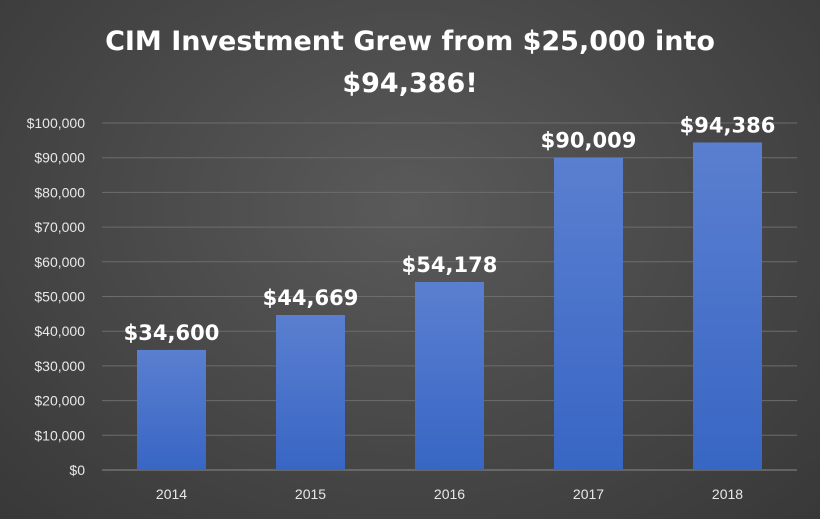 The width and height of the screenshot is (820, 519). Describe the element at coordinates (310, 392) in the screenshot. I see `bar-2015` at that location.